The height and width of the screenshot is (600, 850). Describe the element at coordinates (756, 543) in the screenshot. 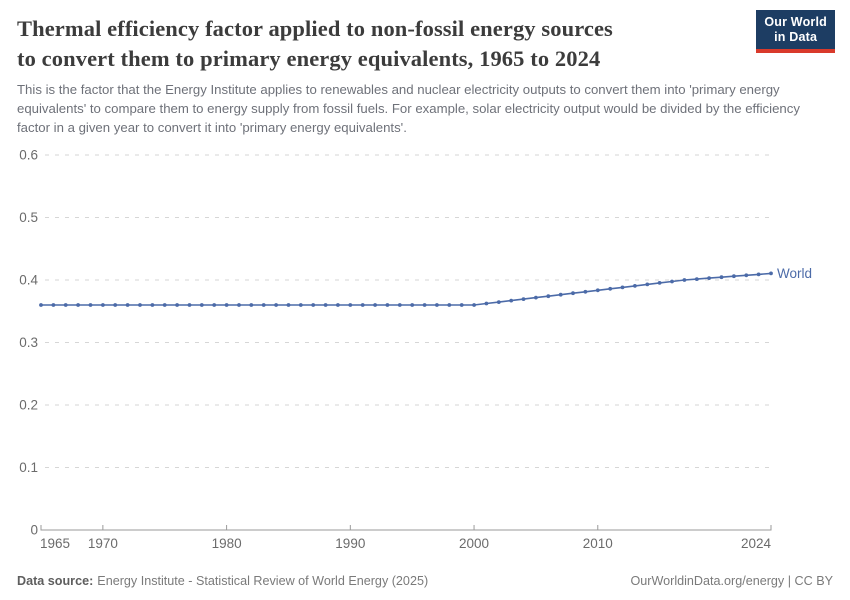

I see `x-tick-label: 2024` at that location.